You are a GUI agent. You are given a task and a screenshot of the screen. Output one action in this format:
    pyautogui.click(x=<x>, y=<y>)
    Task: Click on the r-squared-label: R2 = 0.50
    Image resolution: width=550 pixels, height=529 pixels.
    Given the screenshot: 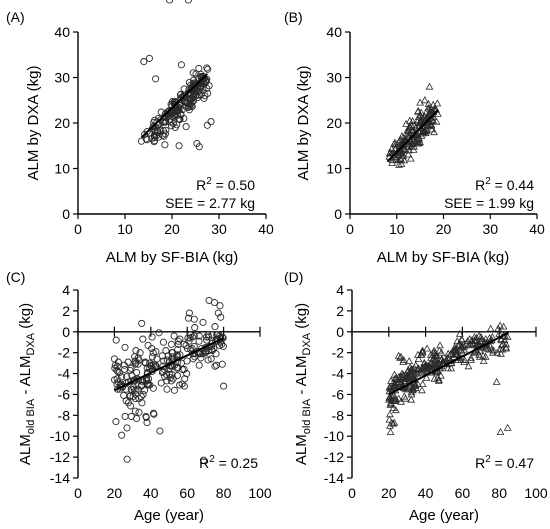 What is the action you would take?
    pyautogui.click(x=225, y=184)
    